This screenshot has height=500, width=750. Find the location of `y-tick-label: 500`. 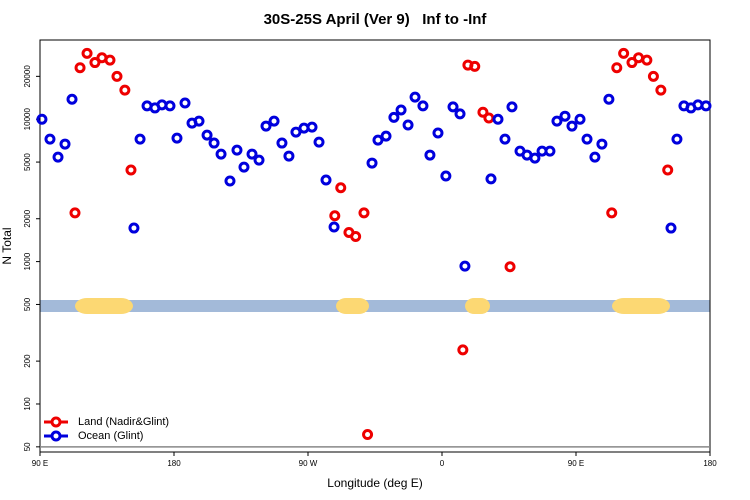

y-tick-label: 500 is located at coordinates (27, 304).